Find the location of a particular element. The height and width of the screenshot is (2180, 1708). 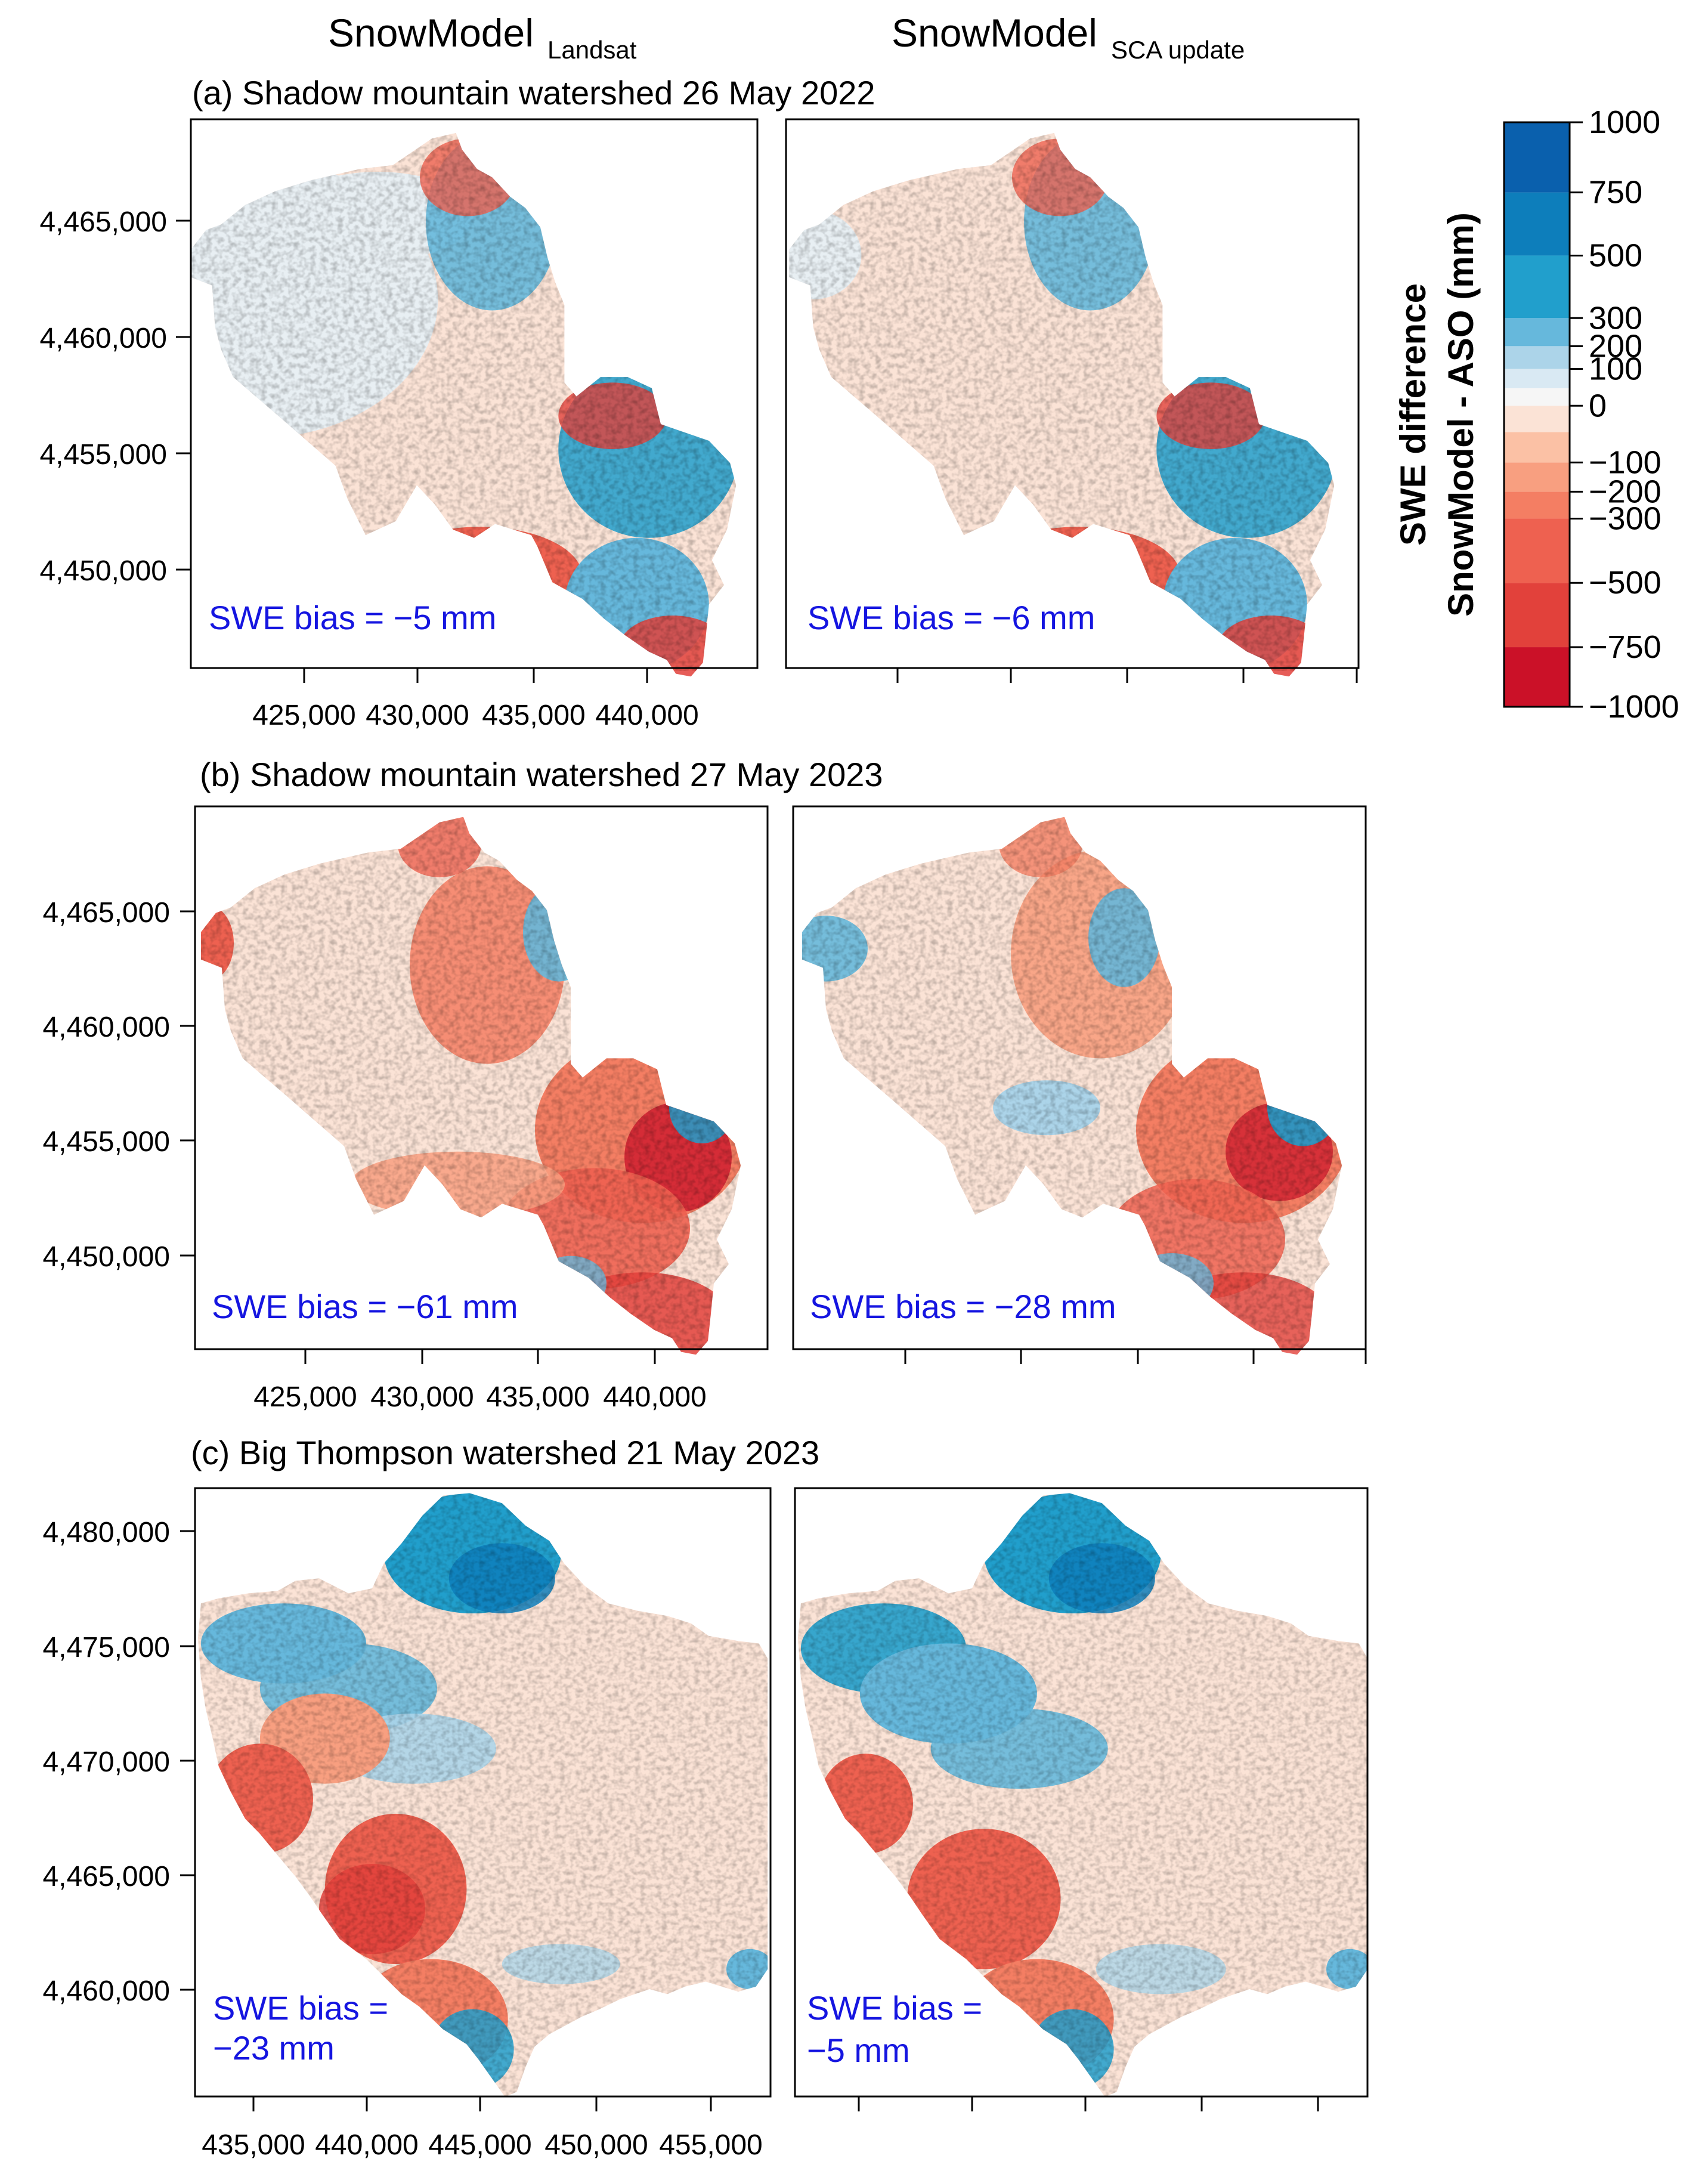

y-tick-label-a: 4,455,000 is located at coordinates (103, 455).